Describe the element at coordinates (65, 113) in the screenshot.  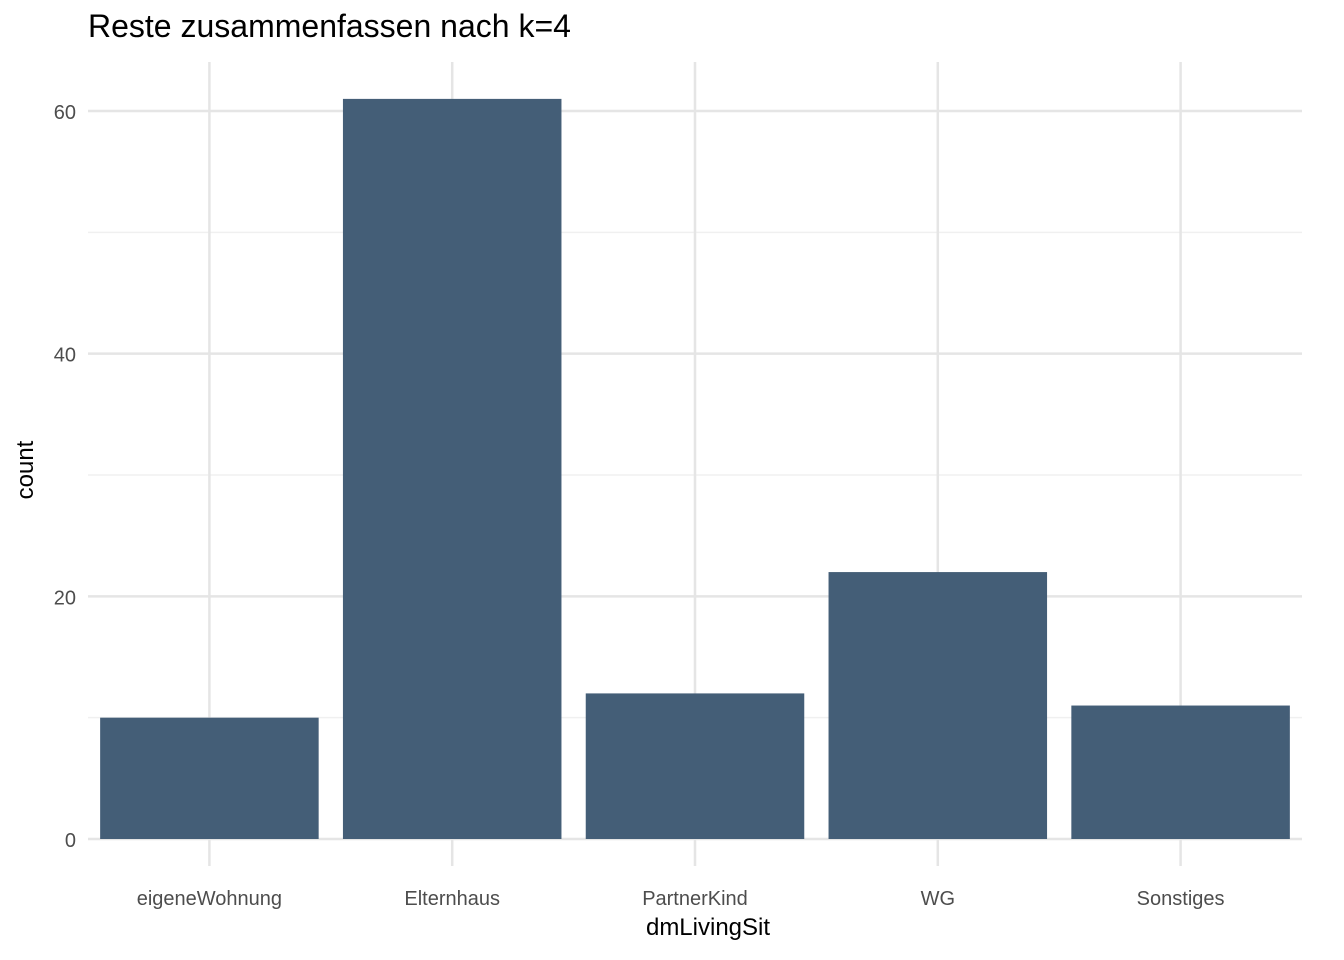
I see `y-tick-label: 60` at that location.